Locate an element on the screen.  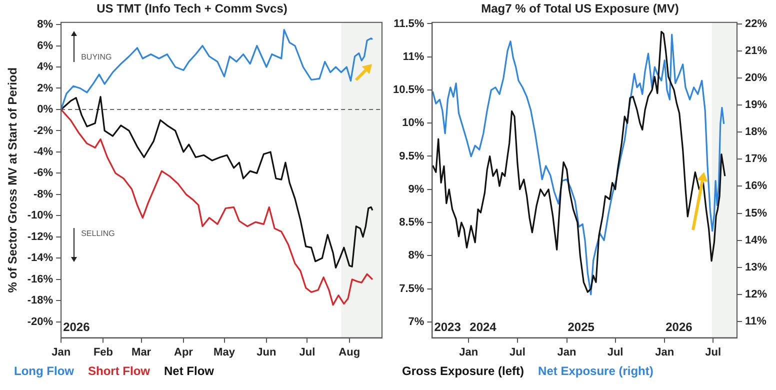
text: Net Exposure (right) is located at coordinates (596, 371).